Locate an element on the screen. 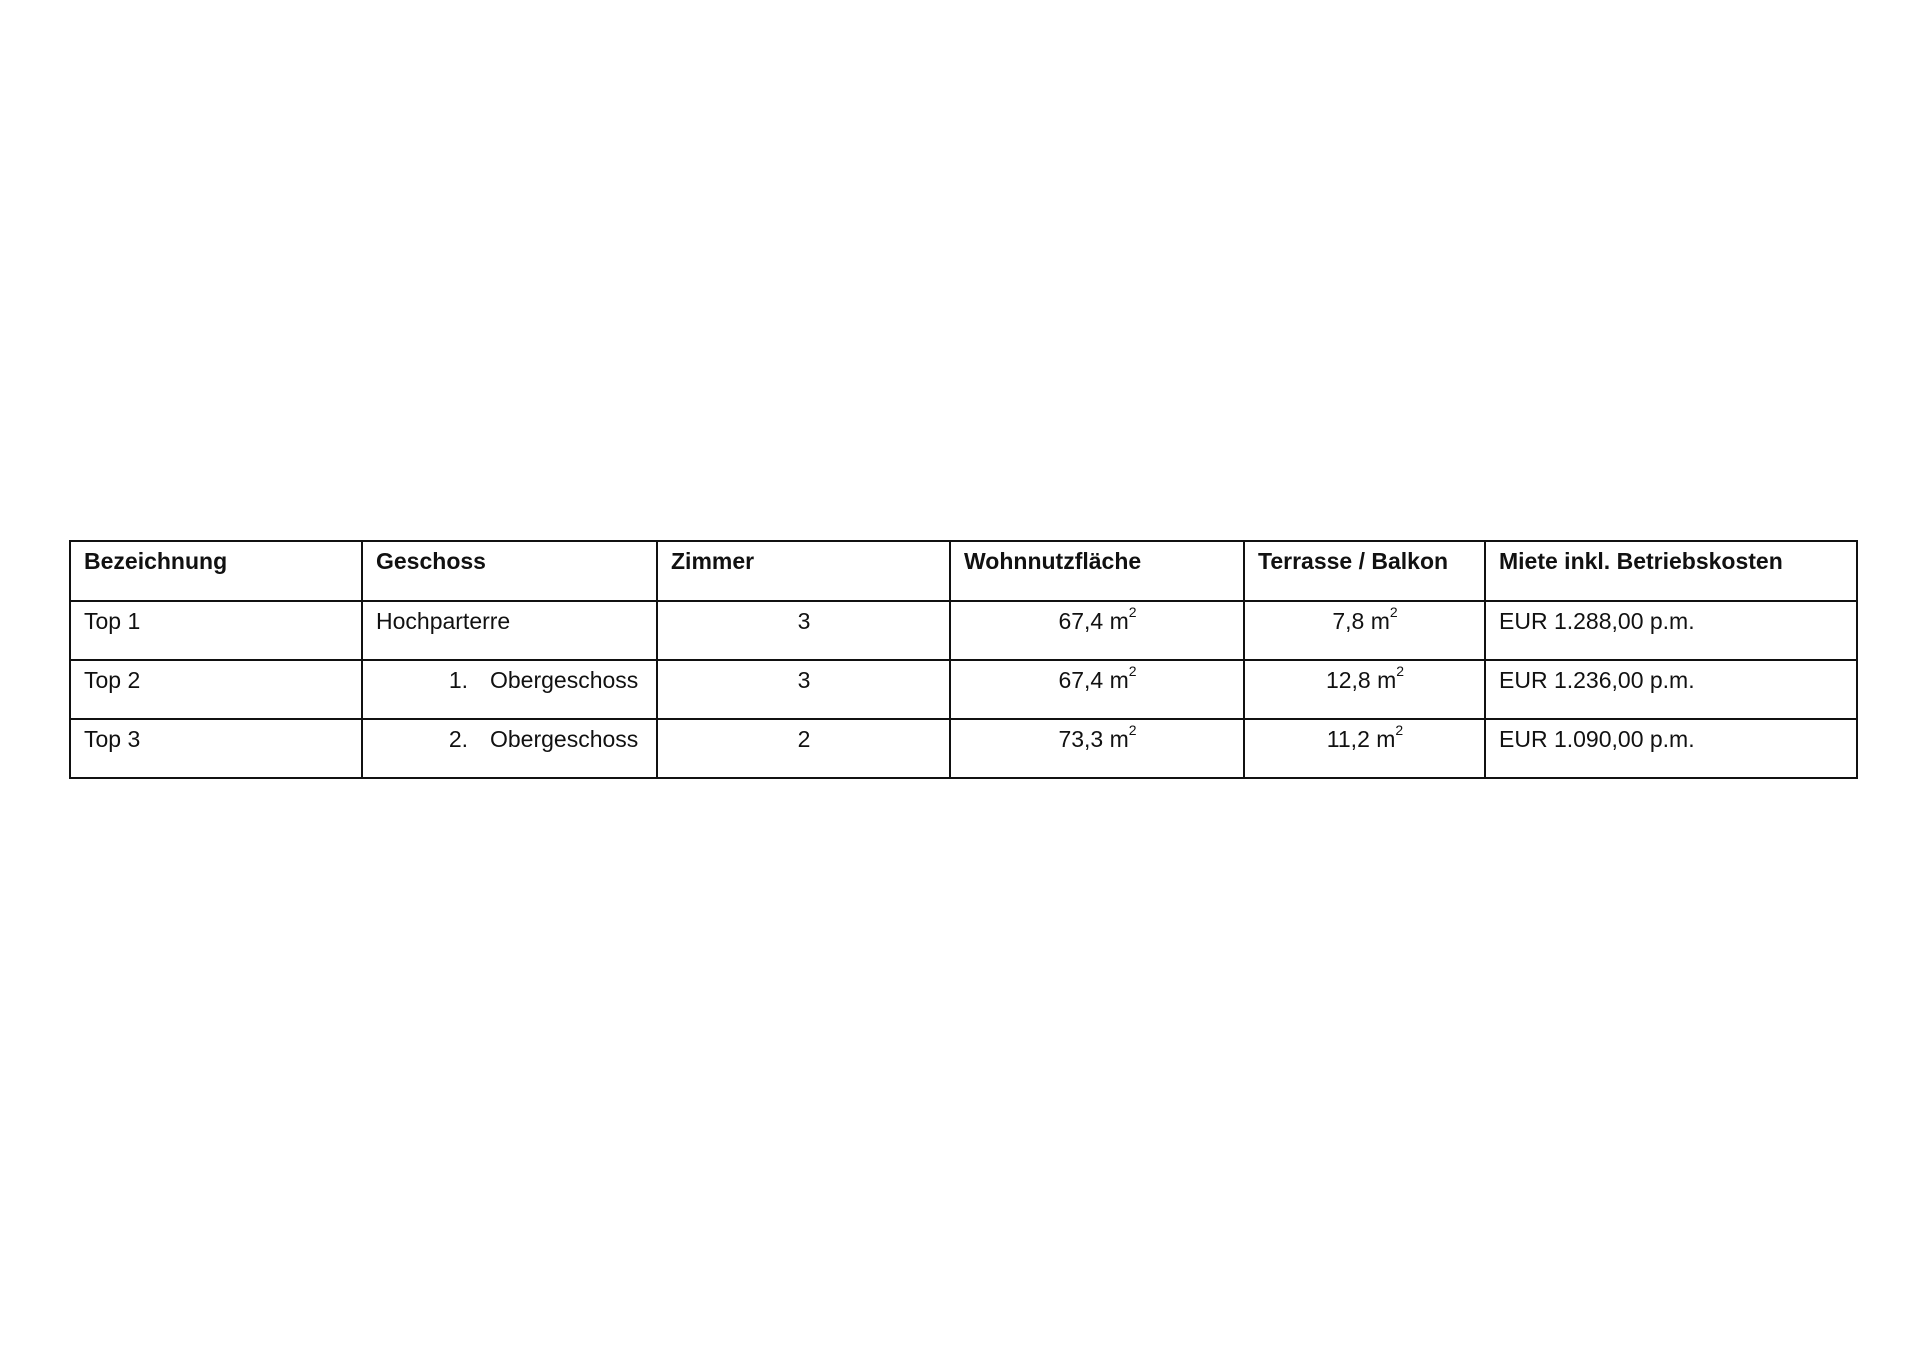 Image resolution: width=1920 pixels, height=1354 pixels. cell-terrasse: 7,8 m2 is located at coordinates (1364, 630).